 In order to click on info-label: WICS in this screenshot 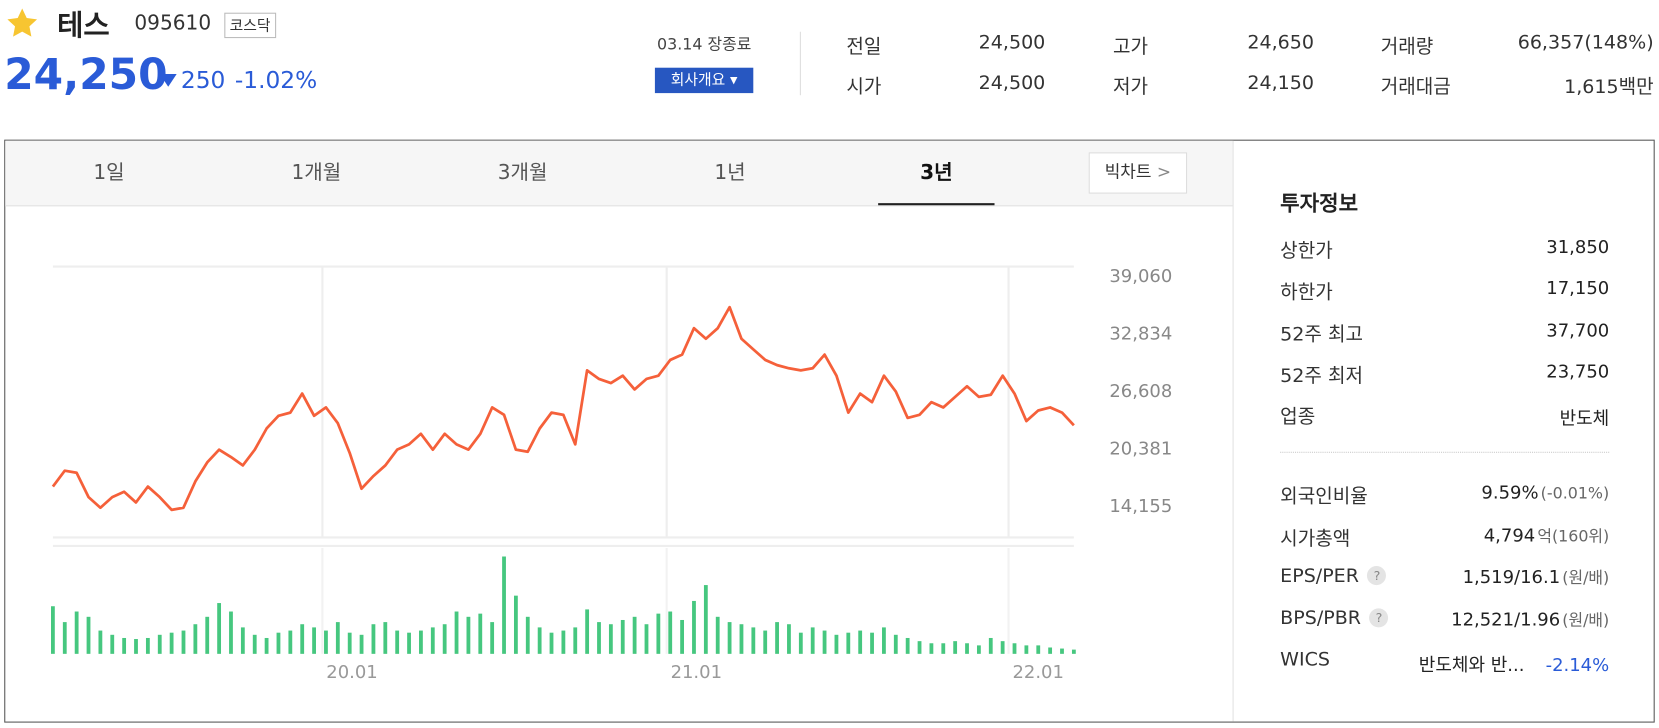, I will do `click(1305, 660)`.